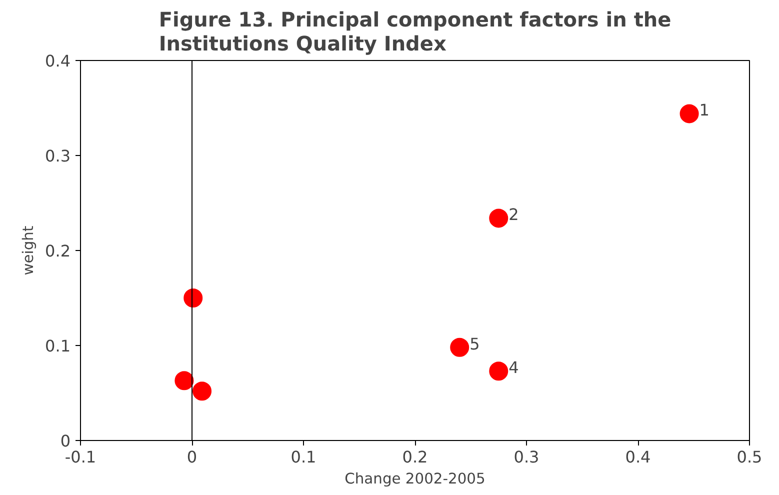 The width and height of the screenshot is (779, 495). I want to click on x-axis-title: Change 2002-2005, so click(415, 479).